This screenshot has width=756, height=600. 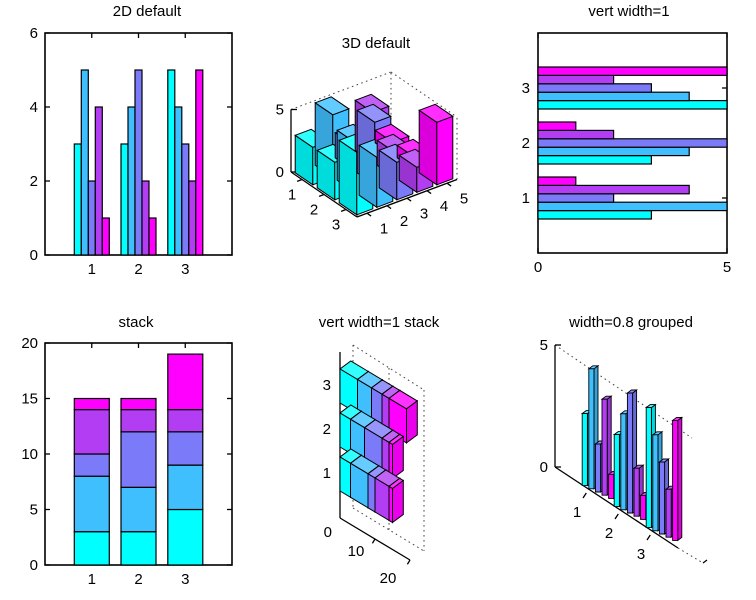 What do you see at coordinates (348, 177) in the screenshot?
I see `bar-left-face` at bounding box center [348, 177].